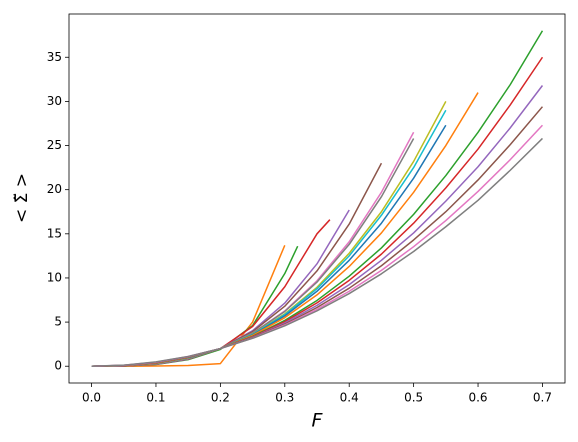 Image resolution: width=578 pixels, height=442 pixels. I want to click on y-tick-label: 25, so click(54, 145).